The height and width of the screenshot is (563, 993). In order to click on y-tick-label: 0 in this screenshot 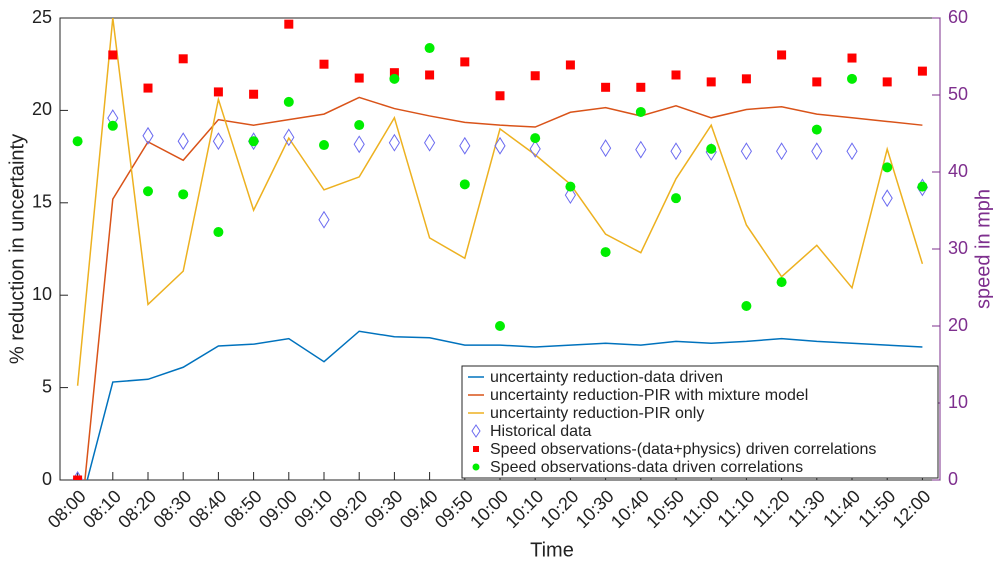, I will do `click(47, 479)`.